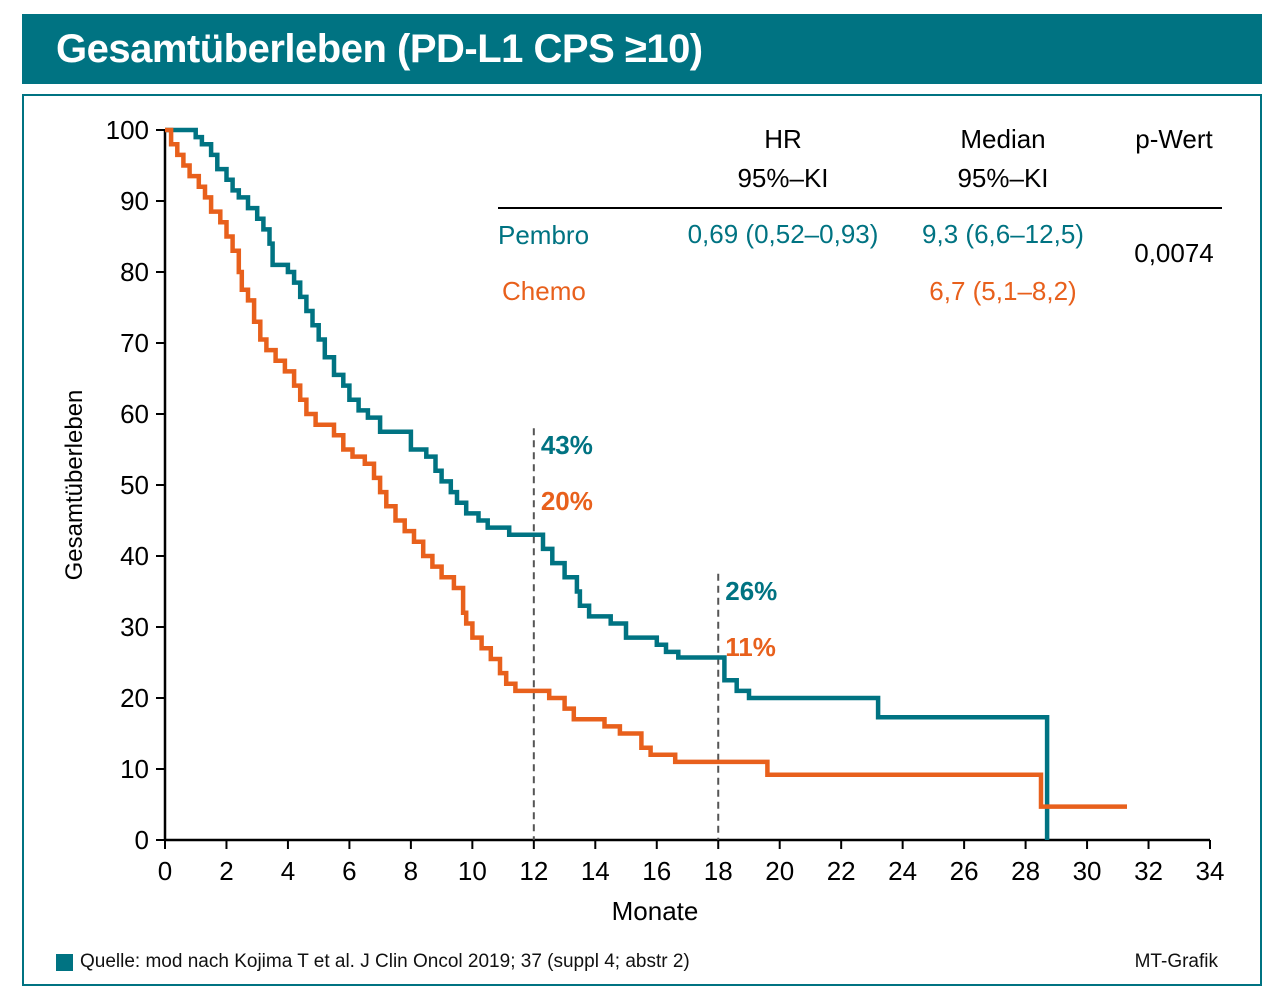  What do you see at coordinates (134, 556) in the screenshot?
I see `y-tick-label: 40` at bounding box center [134, 556].